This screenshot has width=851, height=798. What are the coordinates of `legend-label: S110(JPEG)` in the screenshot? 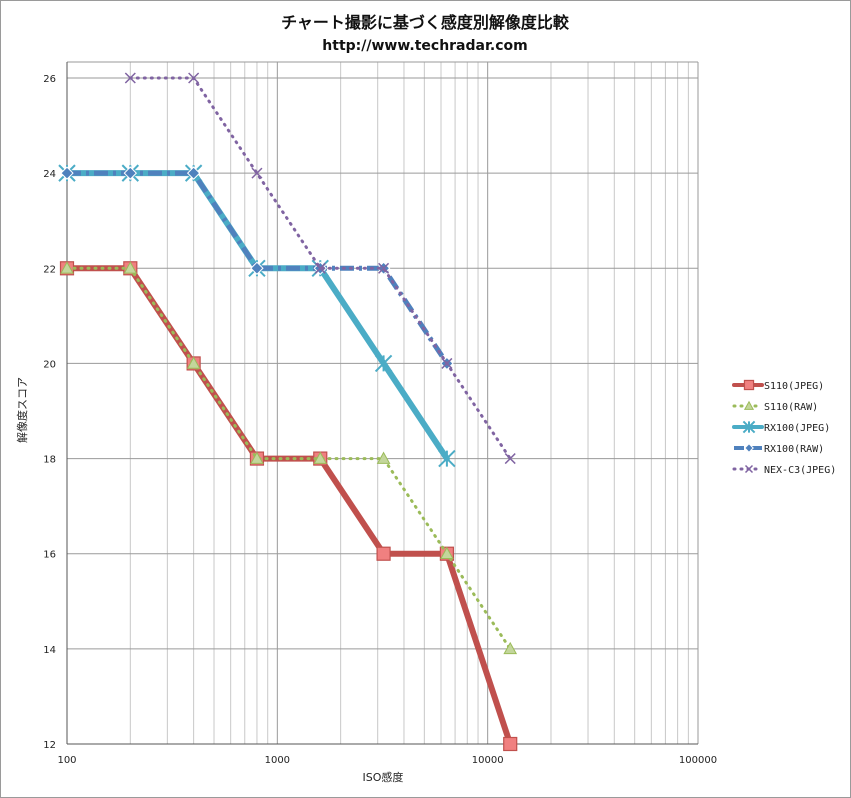 It's located at (794, 386).